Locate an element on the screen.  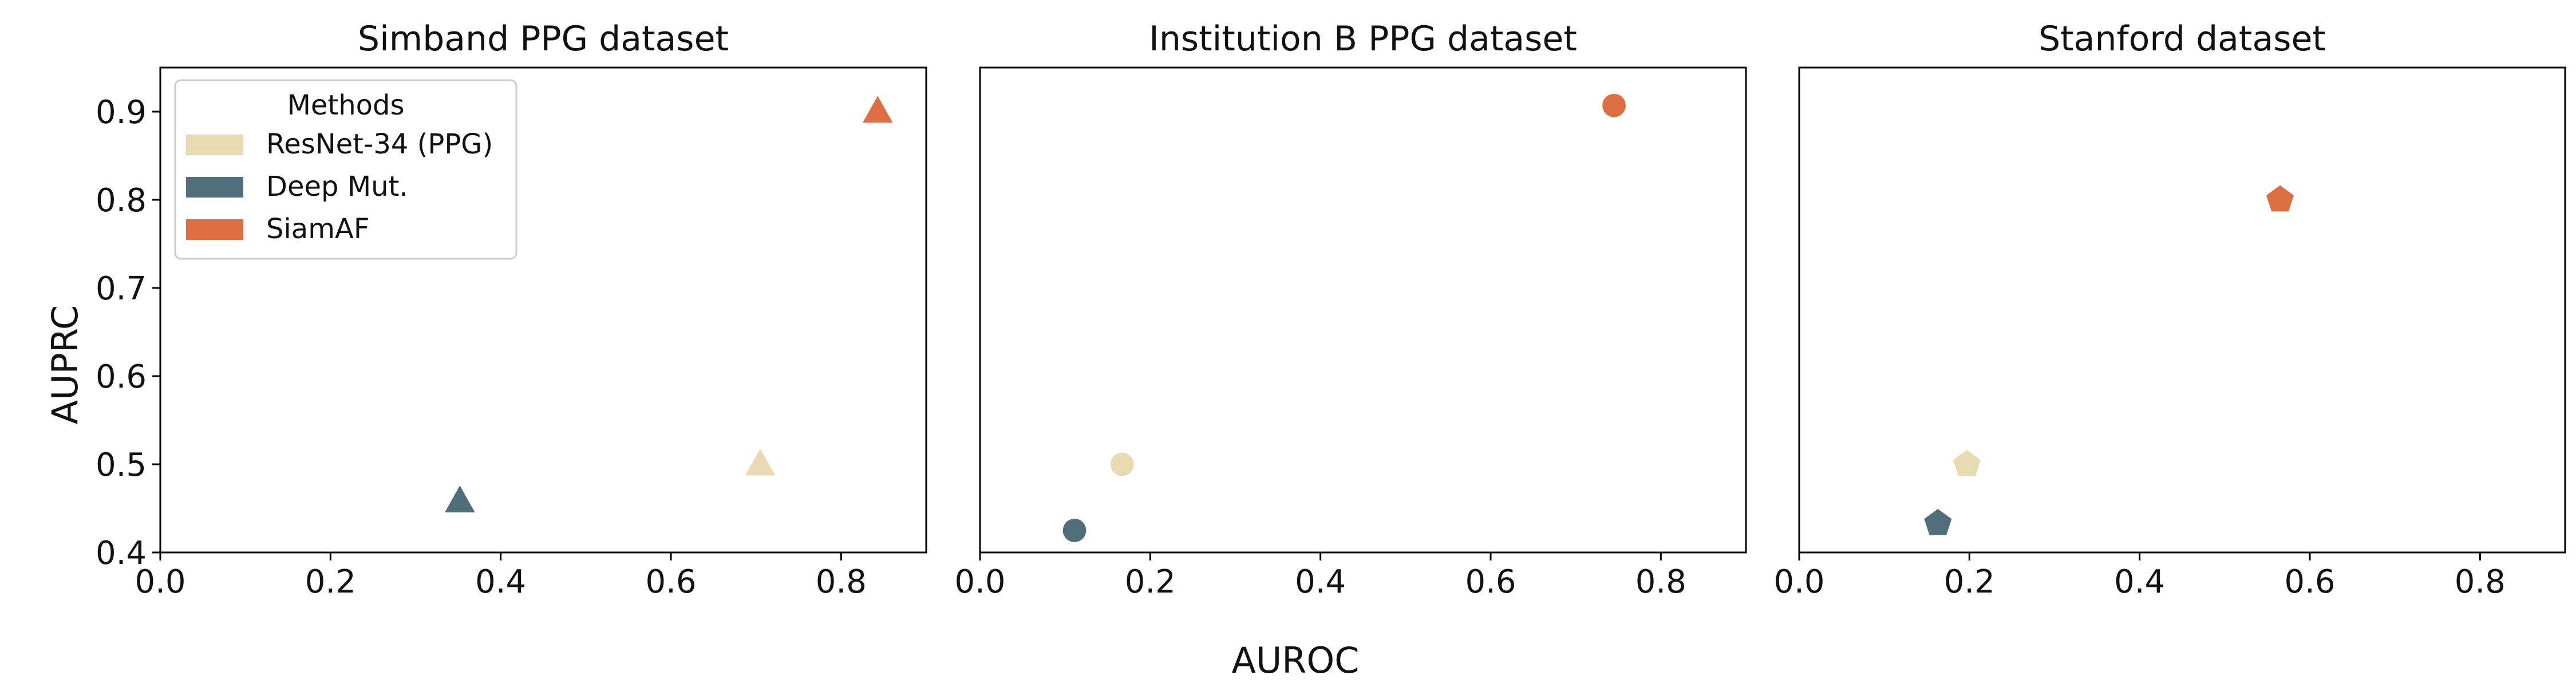
legend: Methods ResNet-34 (PPG) Deep Mut. SiamAF is located at coordinates (345, 170).